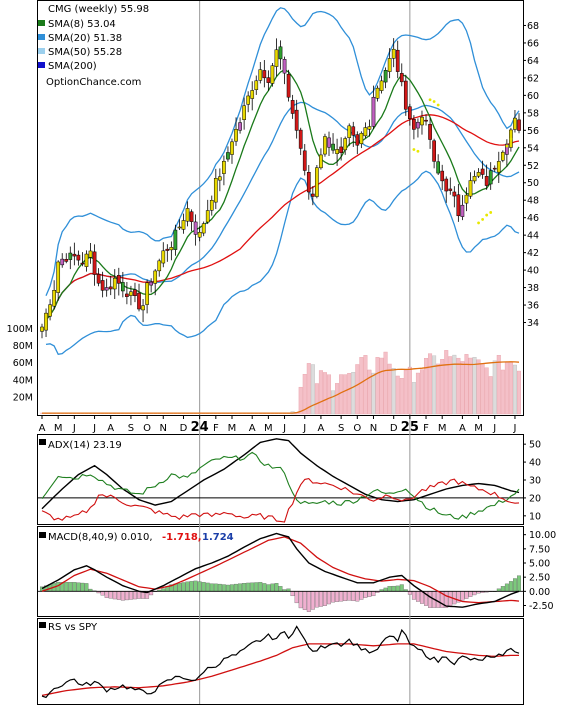 Image resolution: width=566 pixels, height=706 pixels. Describe the element at coordinates (533, 236) in the screenshot. I see `price-ytick-label: 44` at that location.